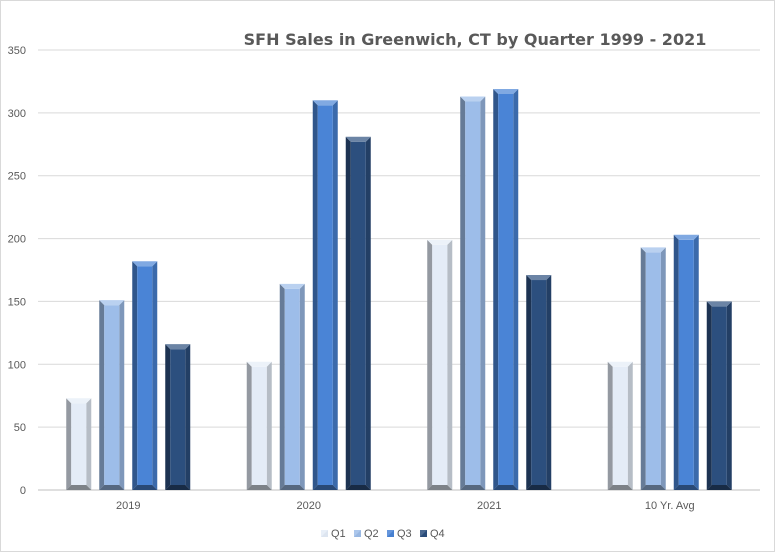 This screenshot has height=552, width=775. Describe the element at coordinates (292, 386) in the screenshot. I see `bar-q2-2020` at that location.